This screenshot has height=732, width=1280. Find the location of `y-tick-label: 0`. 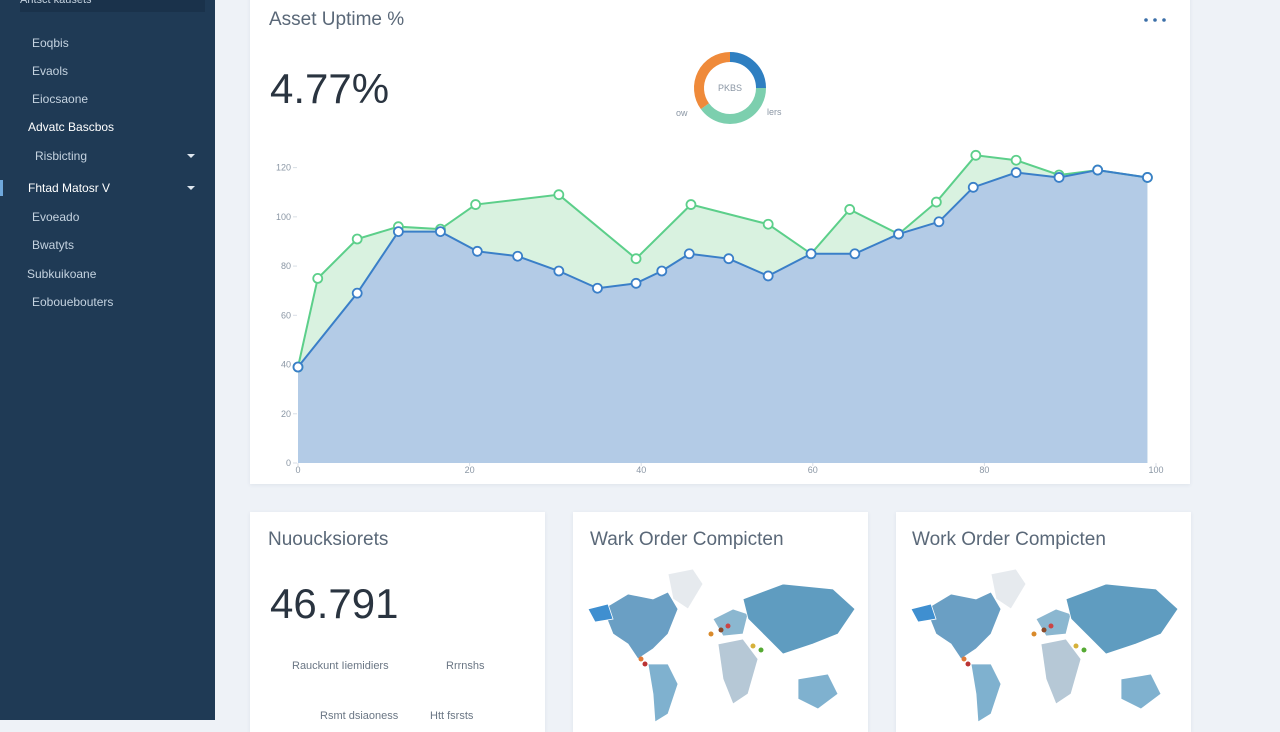

y-tick-label: 0 is located at coordinates (288, 463).